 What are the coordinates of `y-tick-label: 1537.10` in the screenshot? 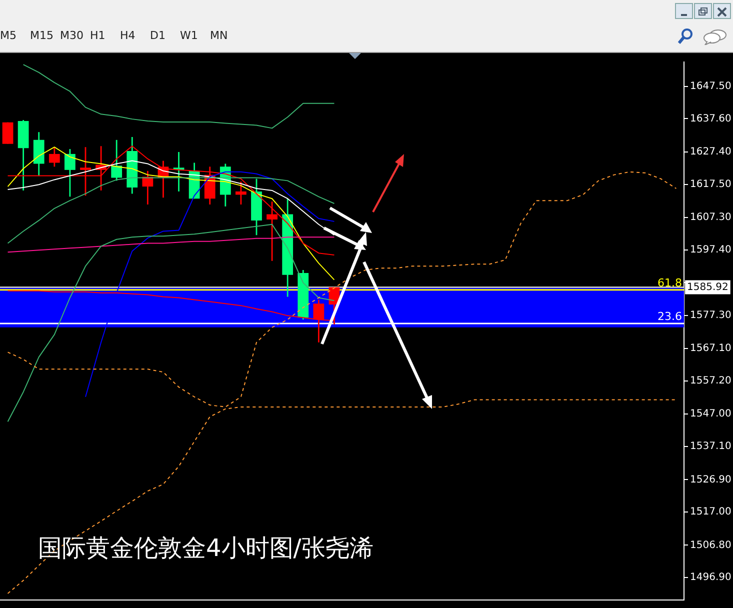 It's located at (711, 446).